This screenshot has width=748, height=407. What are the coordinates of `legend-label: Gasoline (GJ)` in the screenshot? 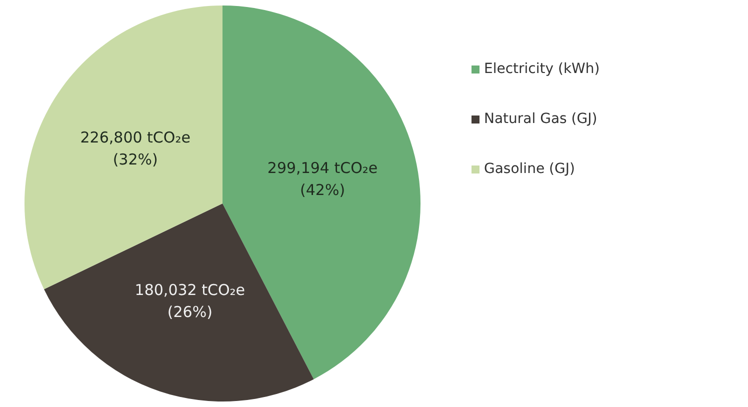 It's located at (529, 169).